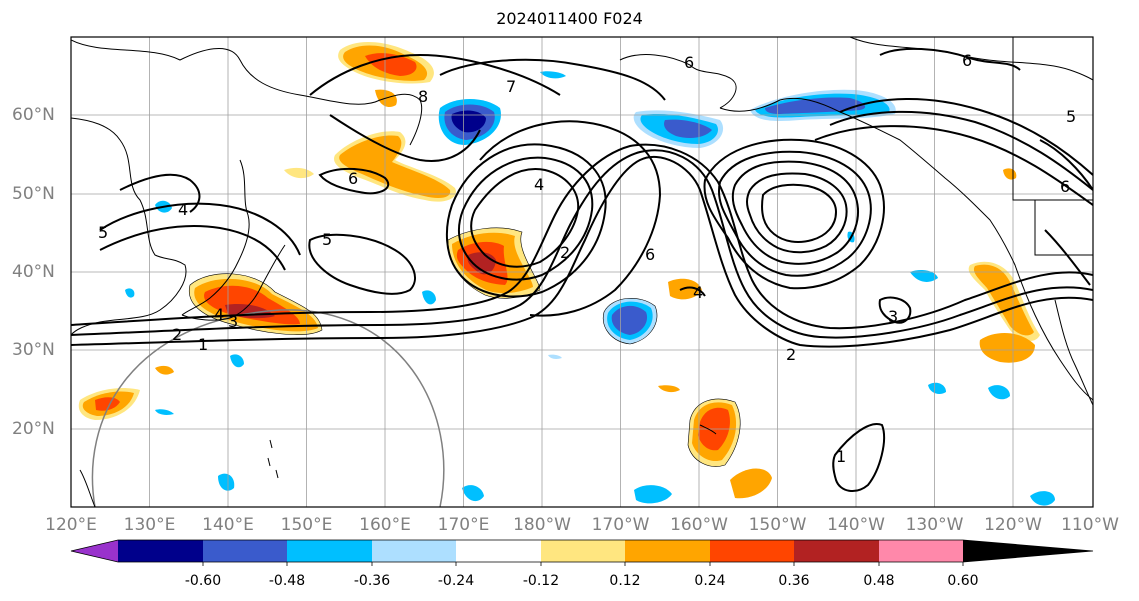  Describe the element at coordinates (463, 525) in the screenshot. I see `lon-label: 170°E` at that location.